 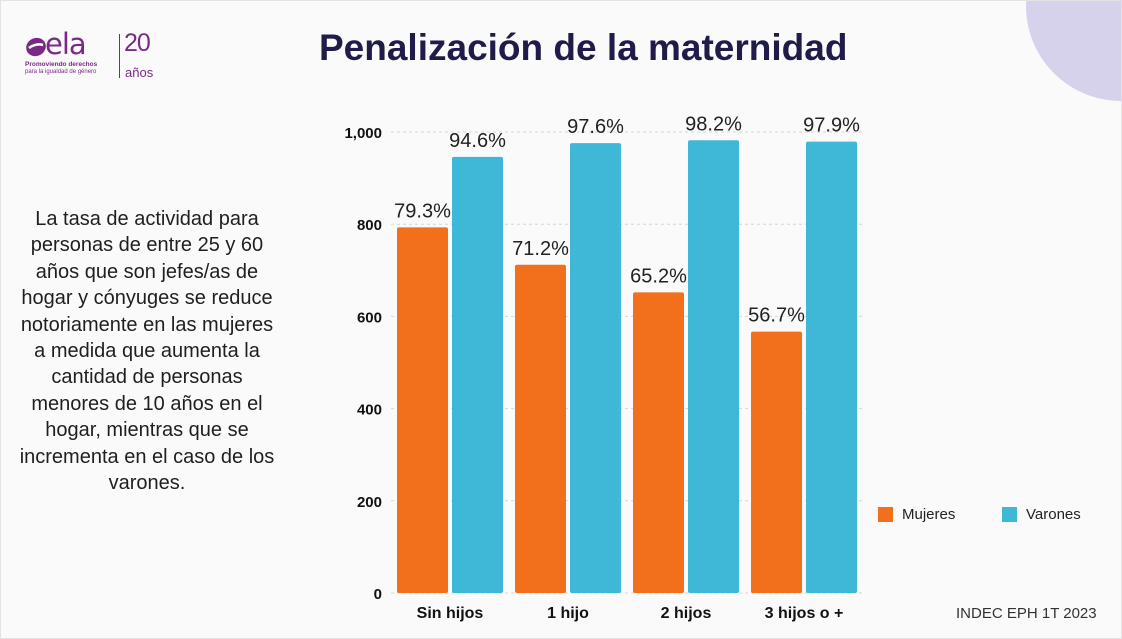 I want to click on logo-divider, so click(x=119, y=56).